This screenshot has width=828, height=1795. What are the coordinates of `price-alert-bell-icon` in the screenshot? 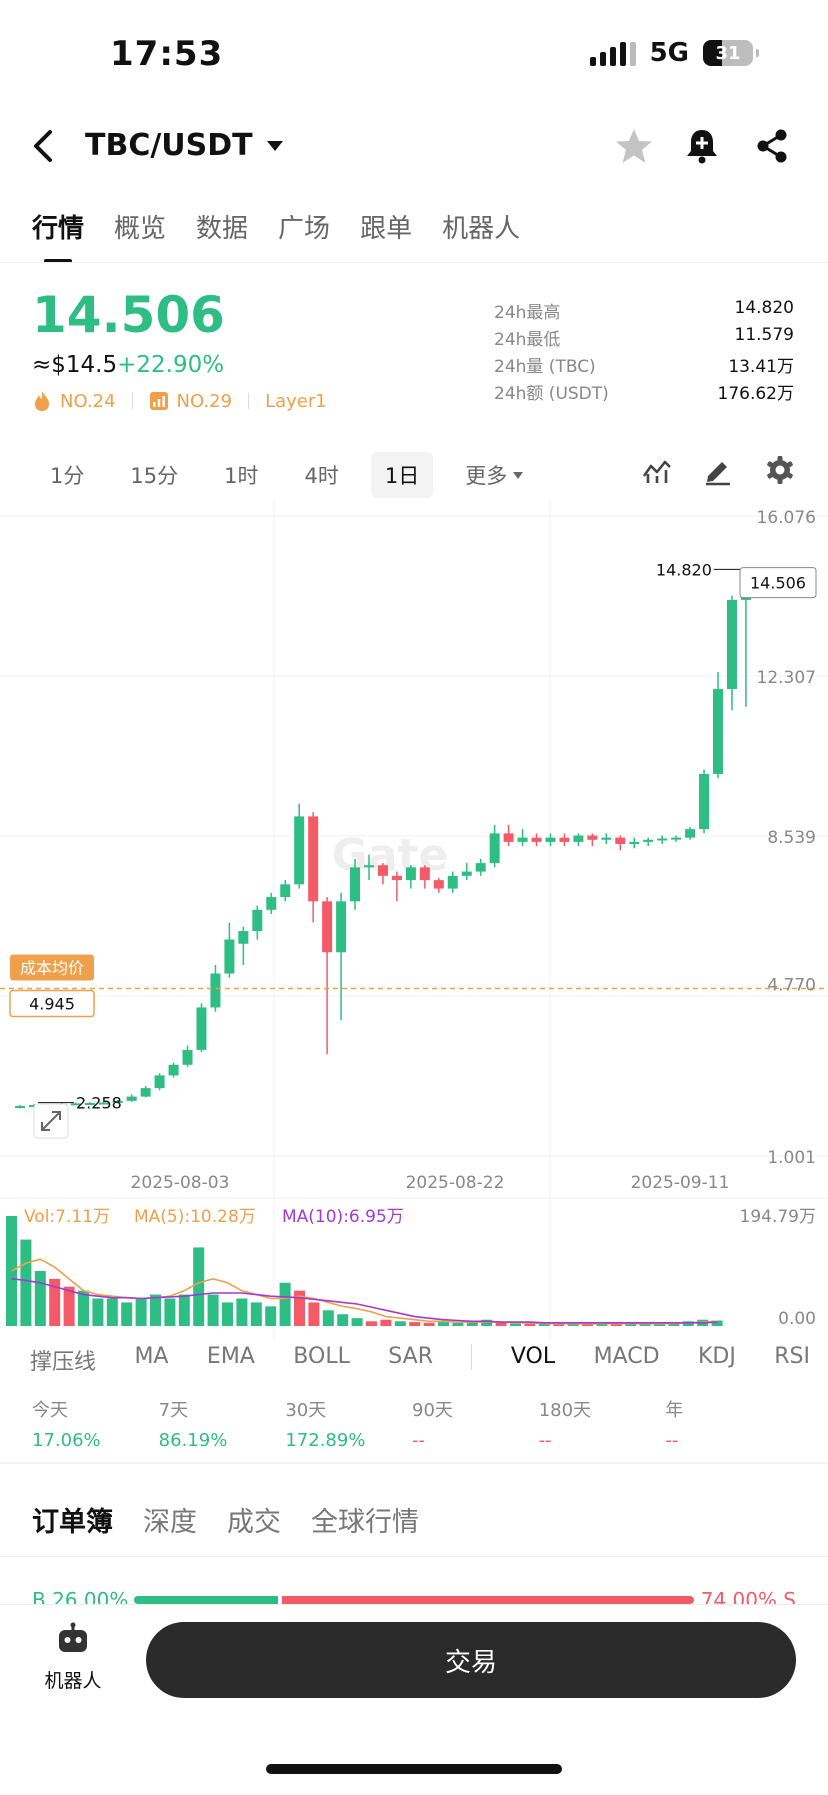 It's located at (702, 146).